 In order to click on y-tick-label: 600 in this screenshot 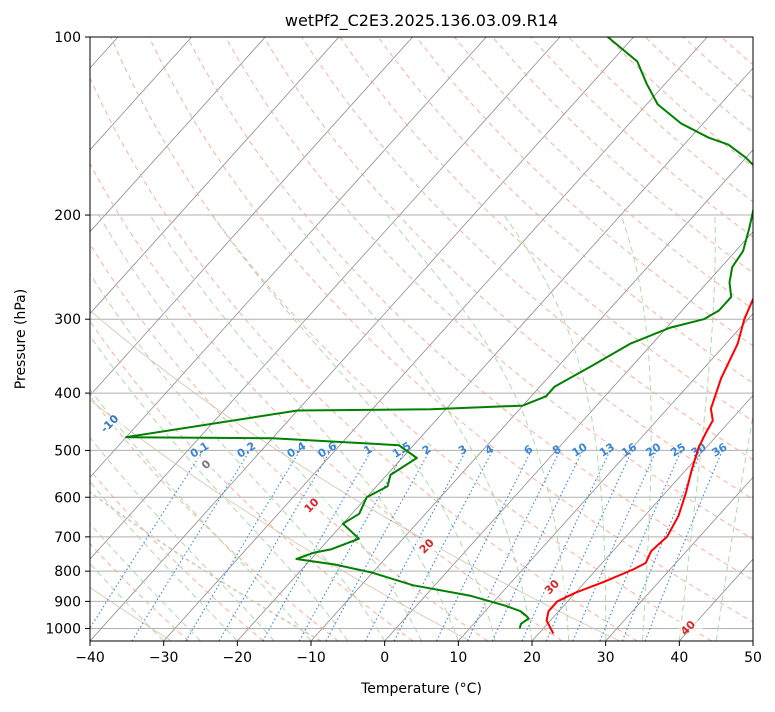, I will do `click(67, 498)`.